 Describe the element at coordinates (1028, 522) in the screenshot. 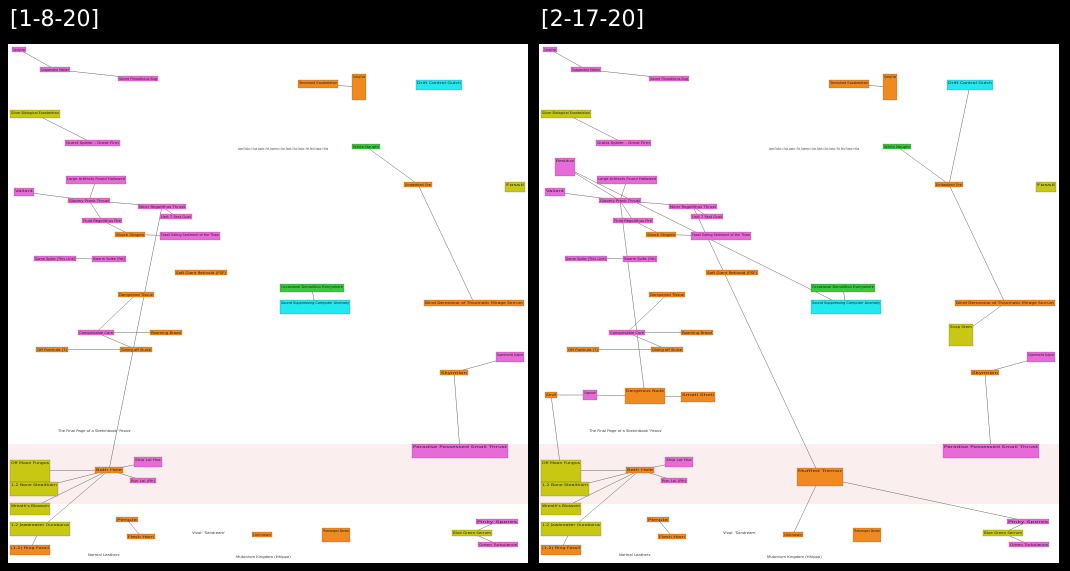

I see `node-label: Pinky Spores` at that location.